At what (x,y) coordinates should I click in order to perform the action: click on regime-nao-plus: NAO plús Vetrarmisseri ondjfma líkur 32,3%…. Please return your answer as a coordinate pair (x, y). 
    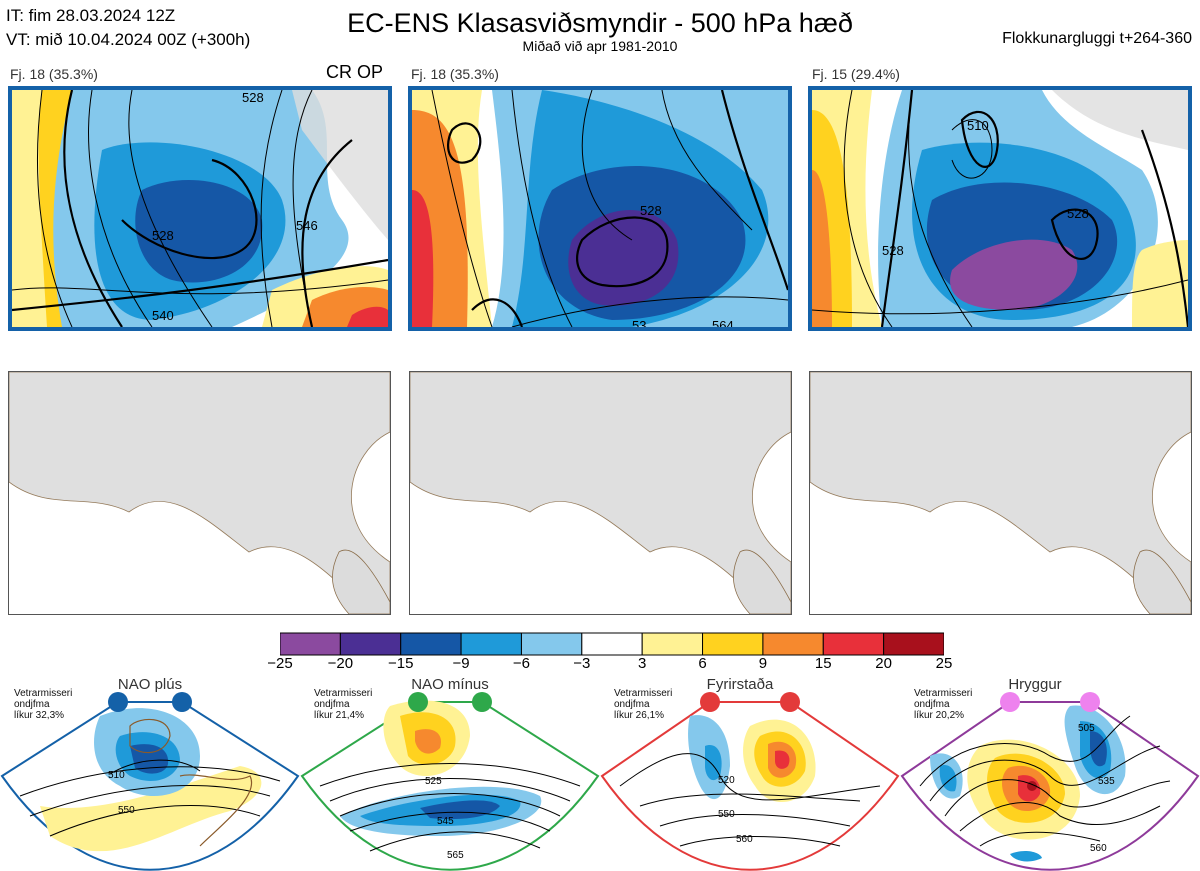
    Looking at the image, I should click on (150, 773).